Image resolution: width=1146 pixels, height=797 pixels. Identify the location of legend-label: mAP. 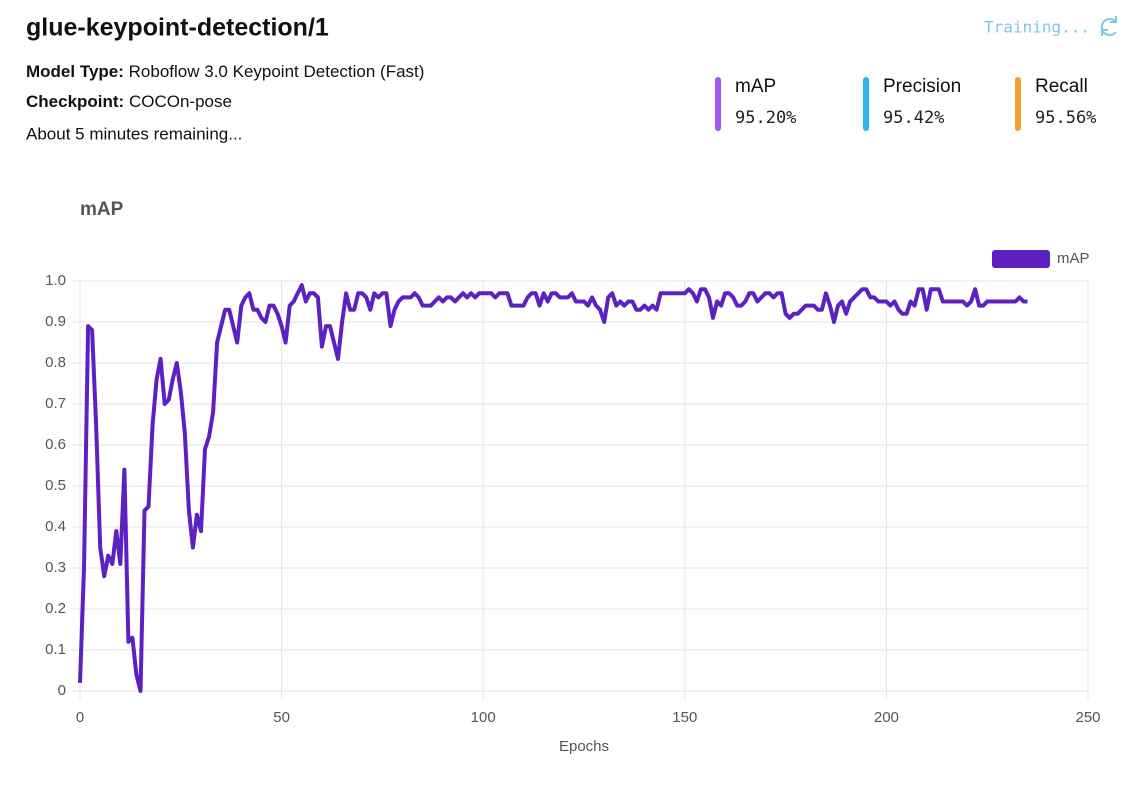
(1073, 258).